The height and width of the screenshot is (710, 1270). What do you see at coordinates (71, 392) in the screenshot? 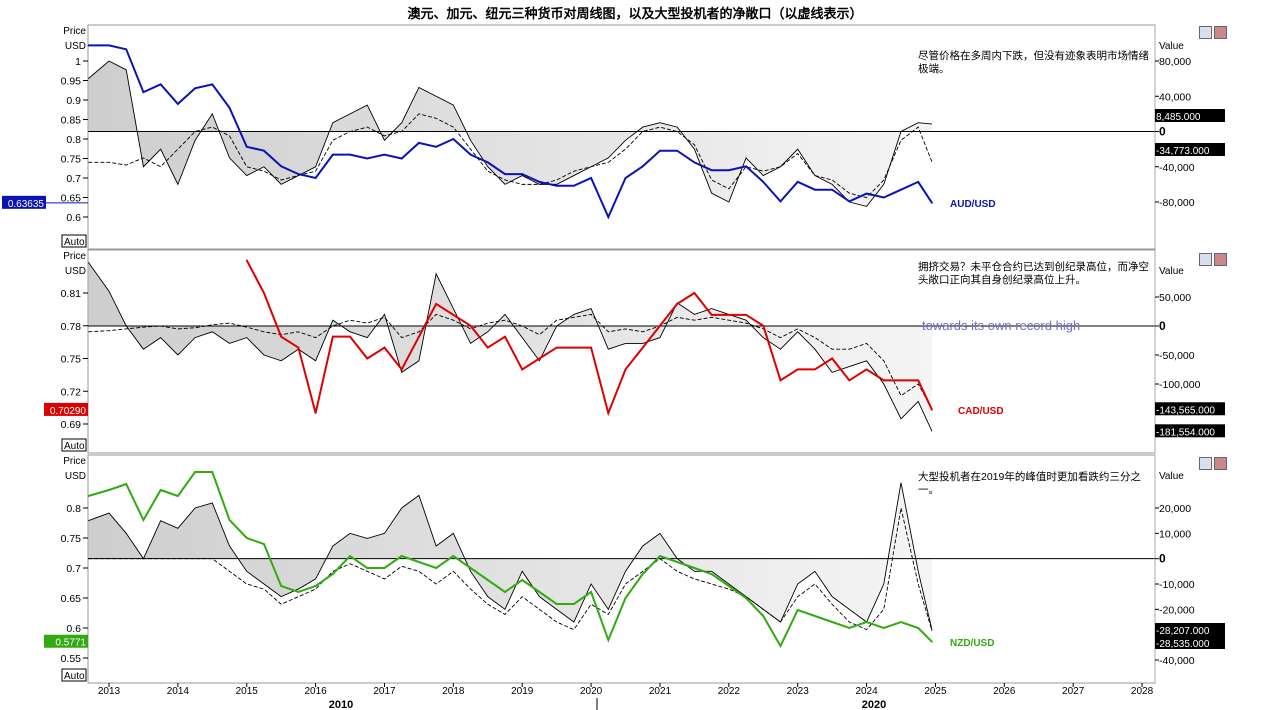
I see `left-tick-label: 0.72` at bounding box center [71, 392].